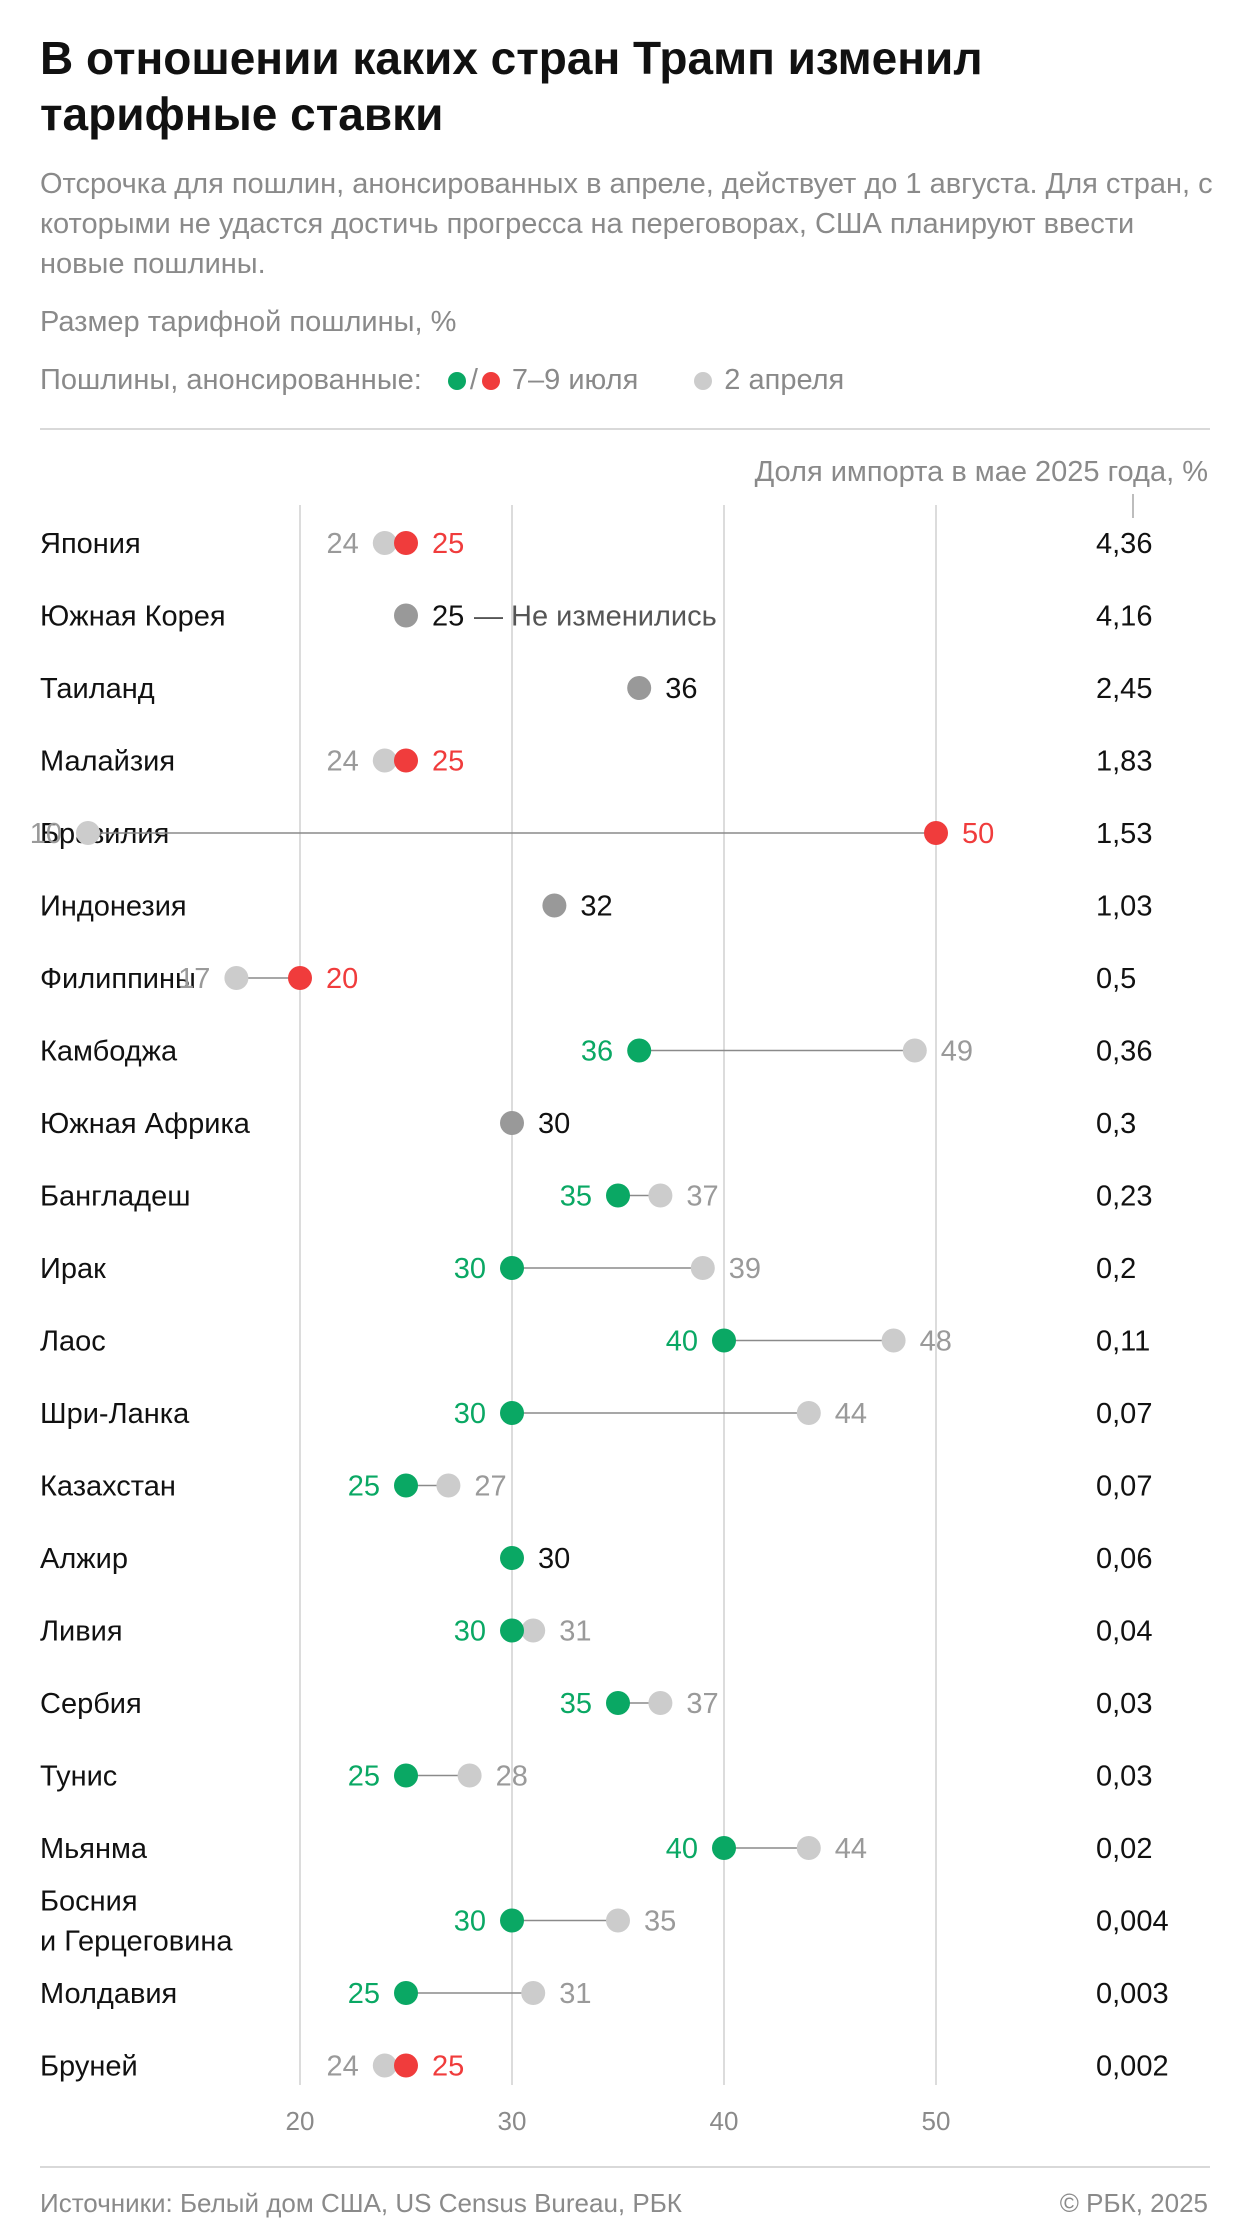 The image size is (1240, 2240). What do you see at coordinates (1124, 617) in the screenshot?
I see `import-share-value: 4,16` at bounding box center [1124, 617].